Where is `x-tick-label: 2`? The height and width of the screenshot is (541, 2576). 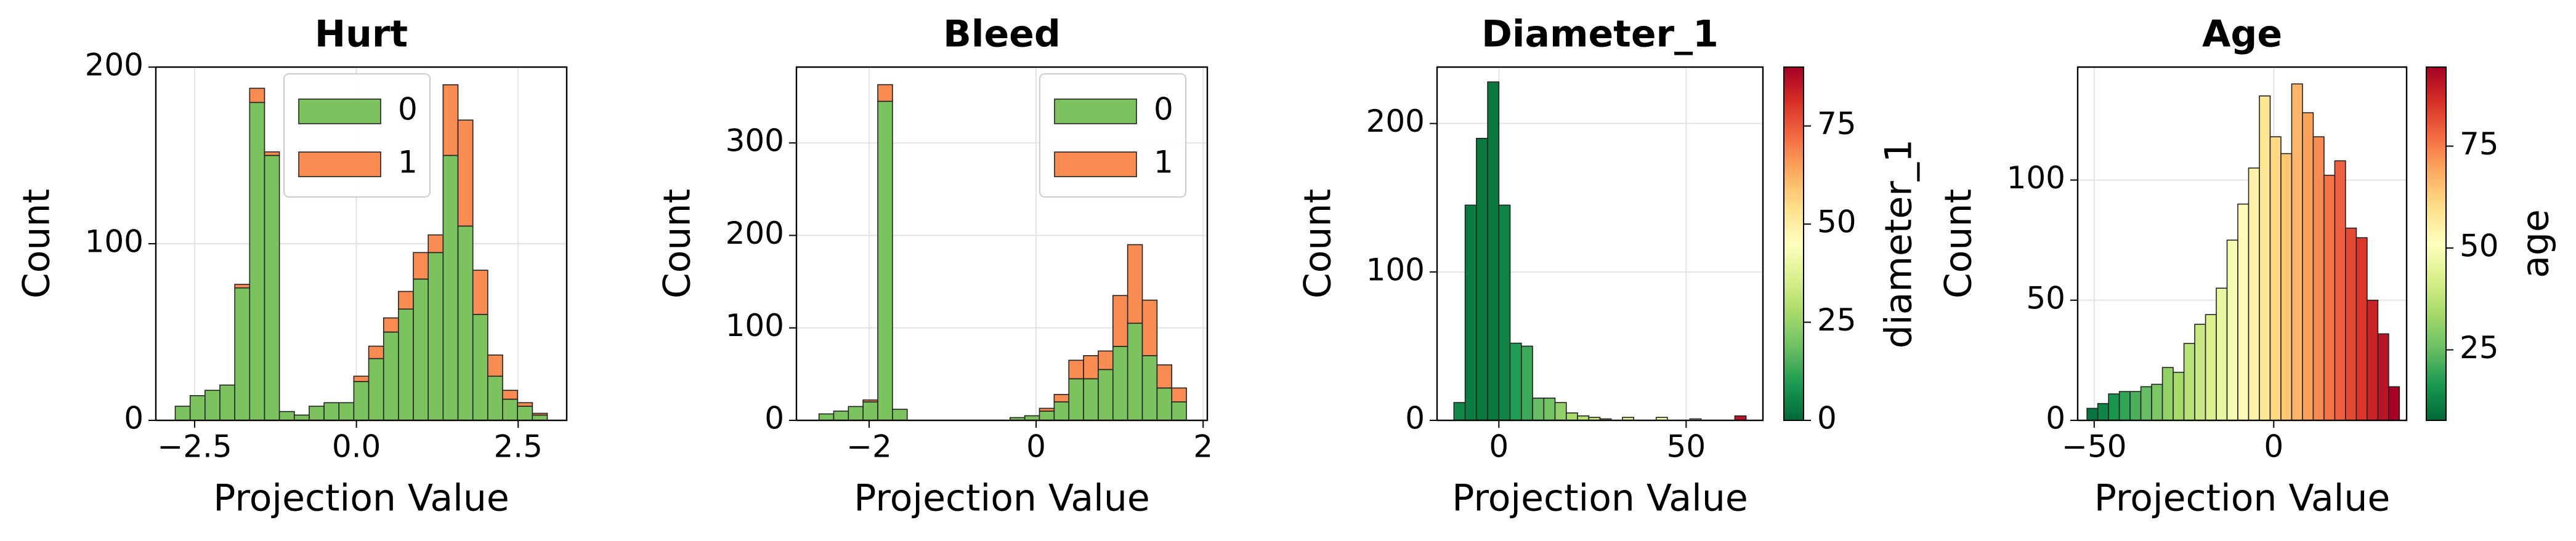
x-tick-label: 2 is located at coordinates (1203, 447).